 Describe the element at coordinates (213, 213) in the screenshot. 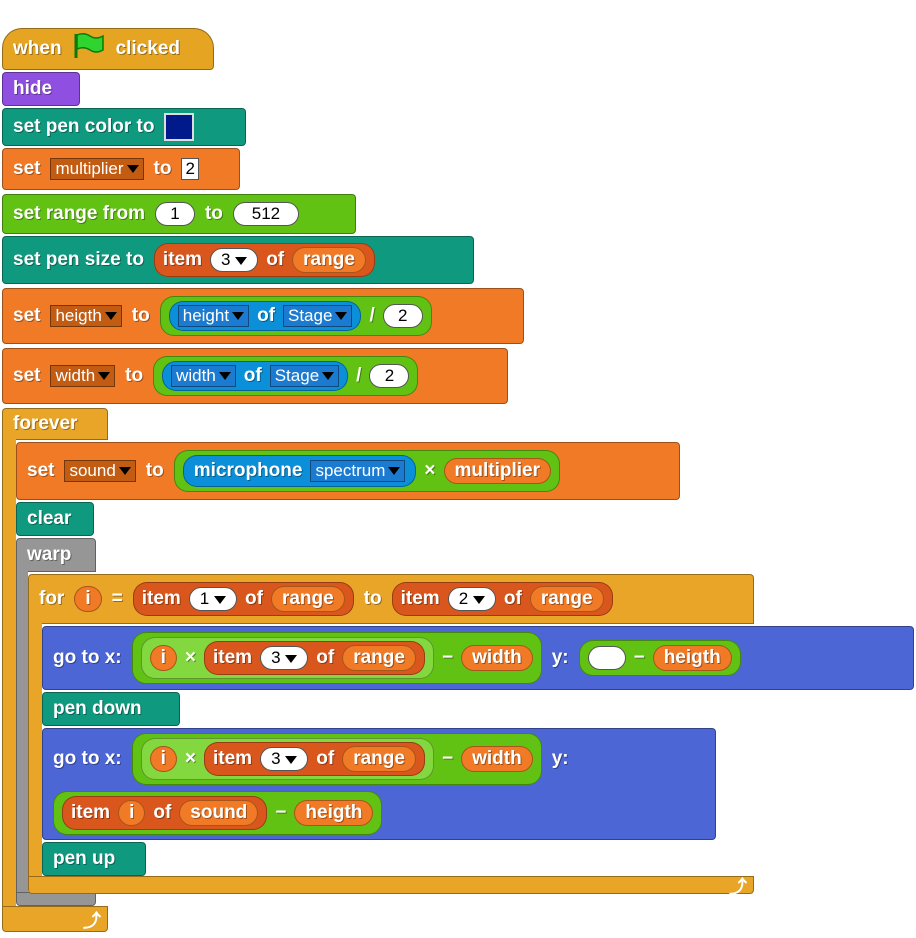

I see `range-to-label: to` at that location.